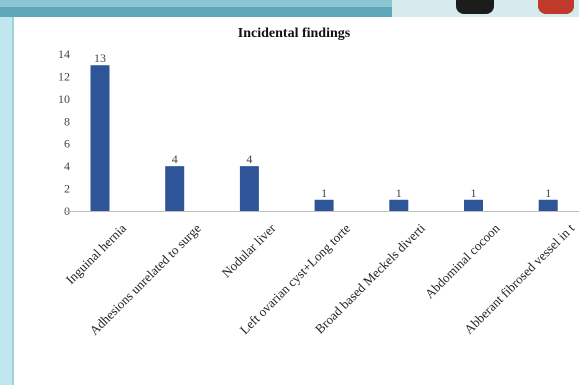  Describe the element at coordinates (67, 144) in the screenshot. I see `y-tick-label: 6` at that location.